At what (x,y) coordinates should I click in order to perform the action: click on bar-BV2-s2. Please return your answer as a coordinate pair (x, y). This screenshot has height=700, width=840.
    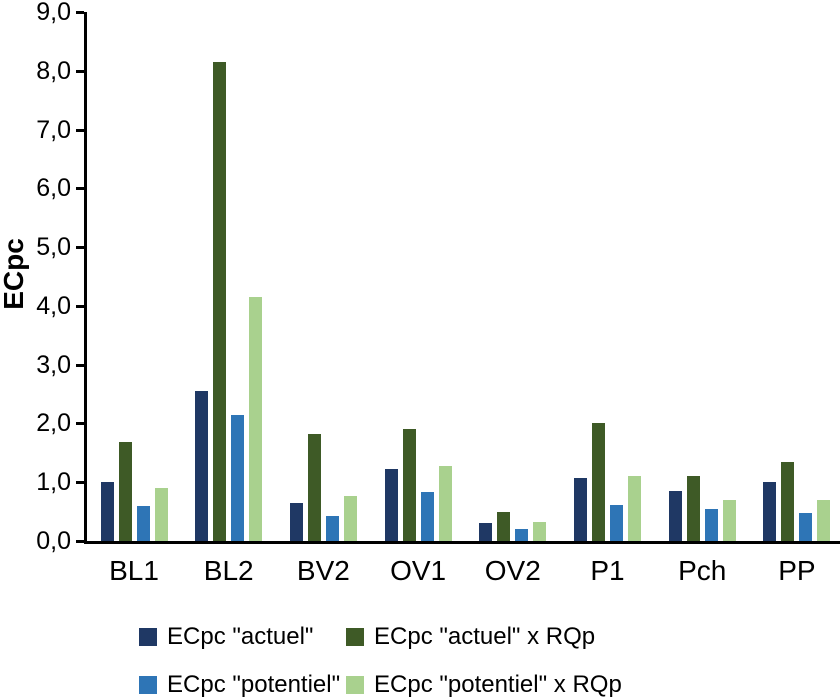
    Looking at the image, I should click on (332, 528).